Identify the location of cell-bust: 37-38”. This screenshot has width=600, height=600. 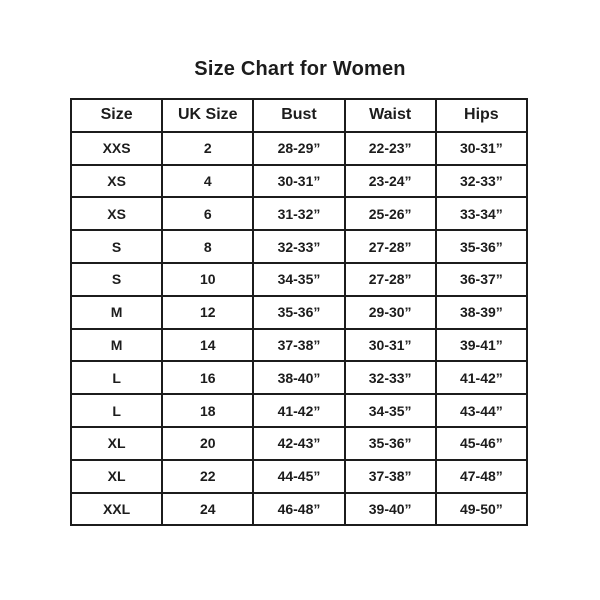
(299, 345).